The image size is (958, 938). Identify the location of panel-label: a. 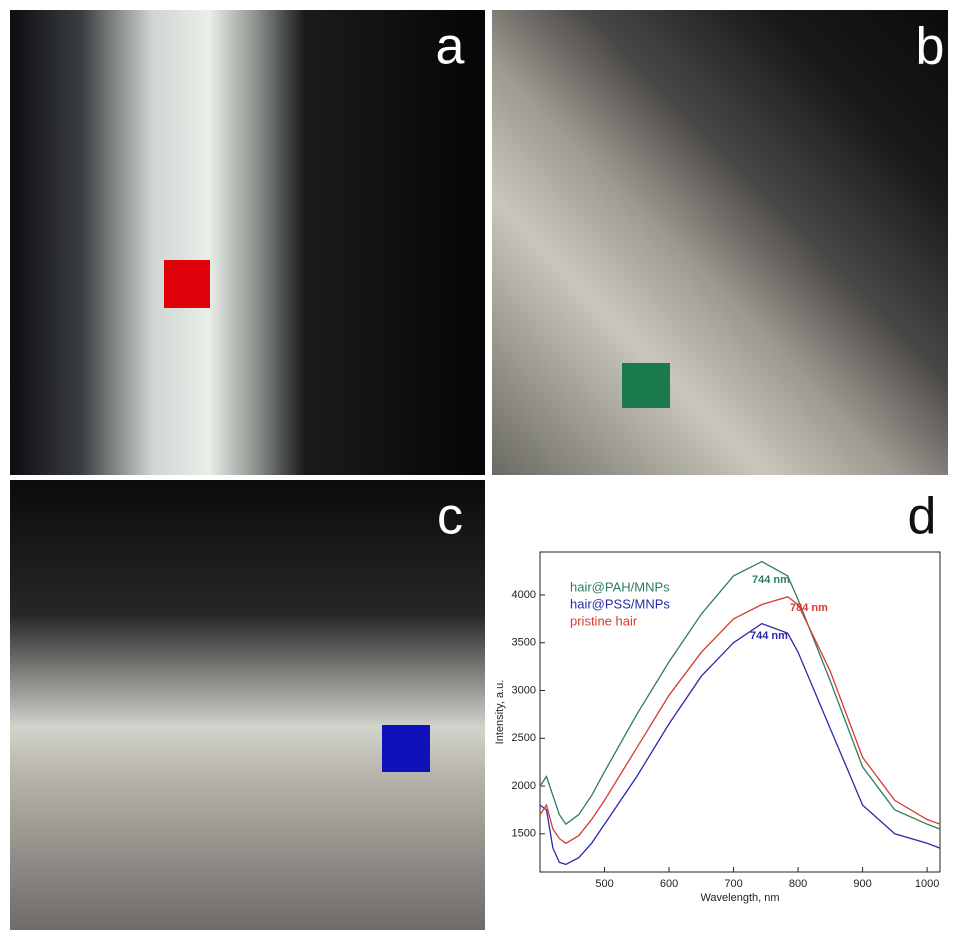
(450, 47).